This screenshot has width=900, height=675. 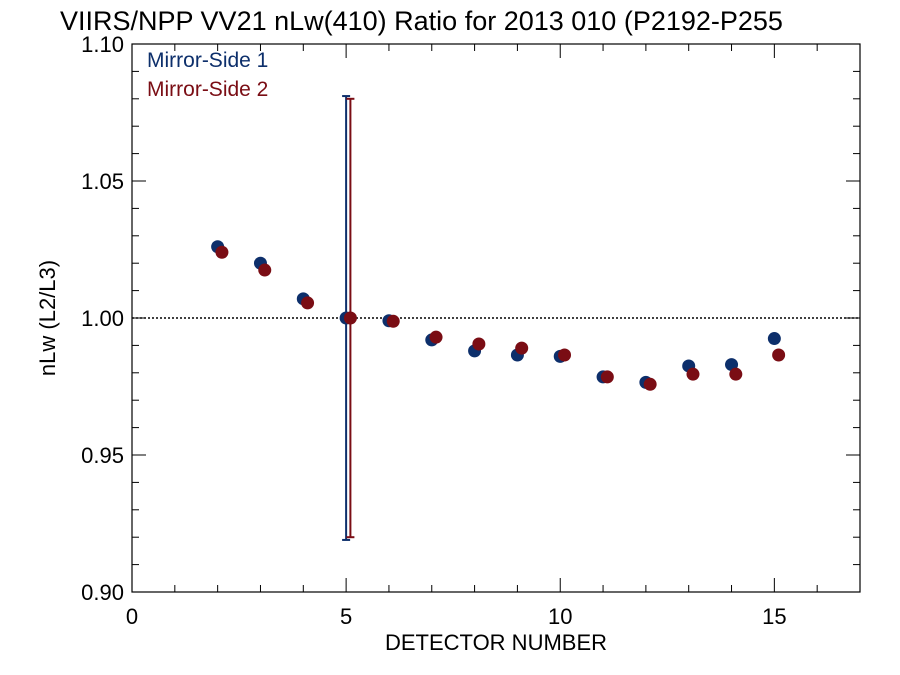 I want to click on x-tick-label: 0, so click(x=132, y=616).